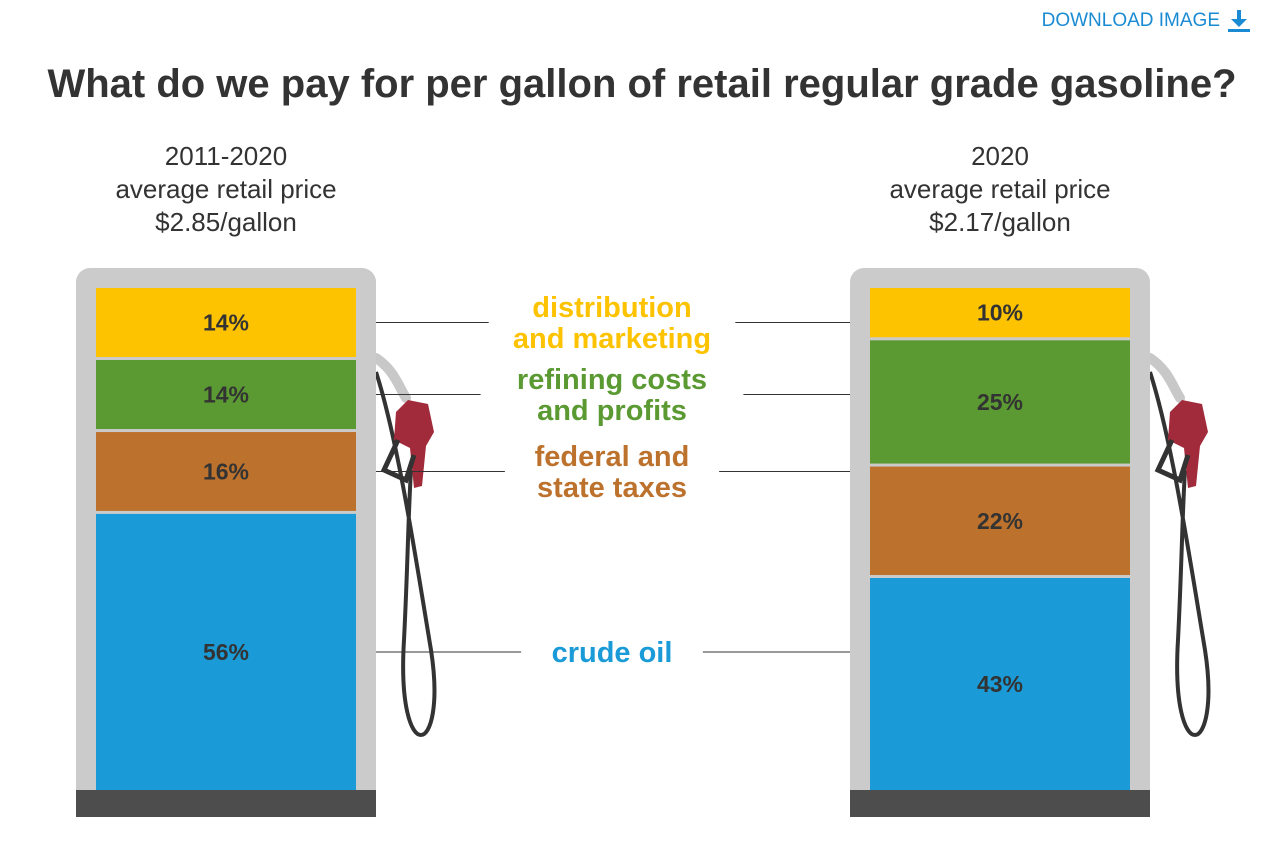  I want to click on left-pump-subtitle: average retail price, so click(226, 189).